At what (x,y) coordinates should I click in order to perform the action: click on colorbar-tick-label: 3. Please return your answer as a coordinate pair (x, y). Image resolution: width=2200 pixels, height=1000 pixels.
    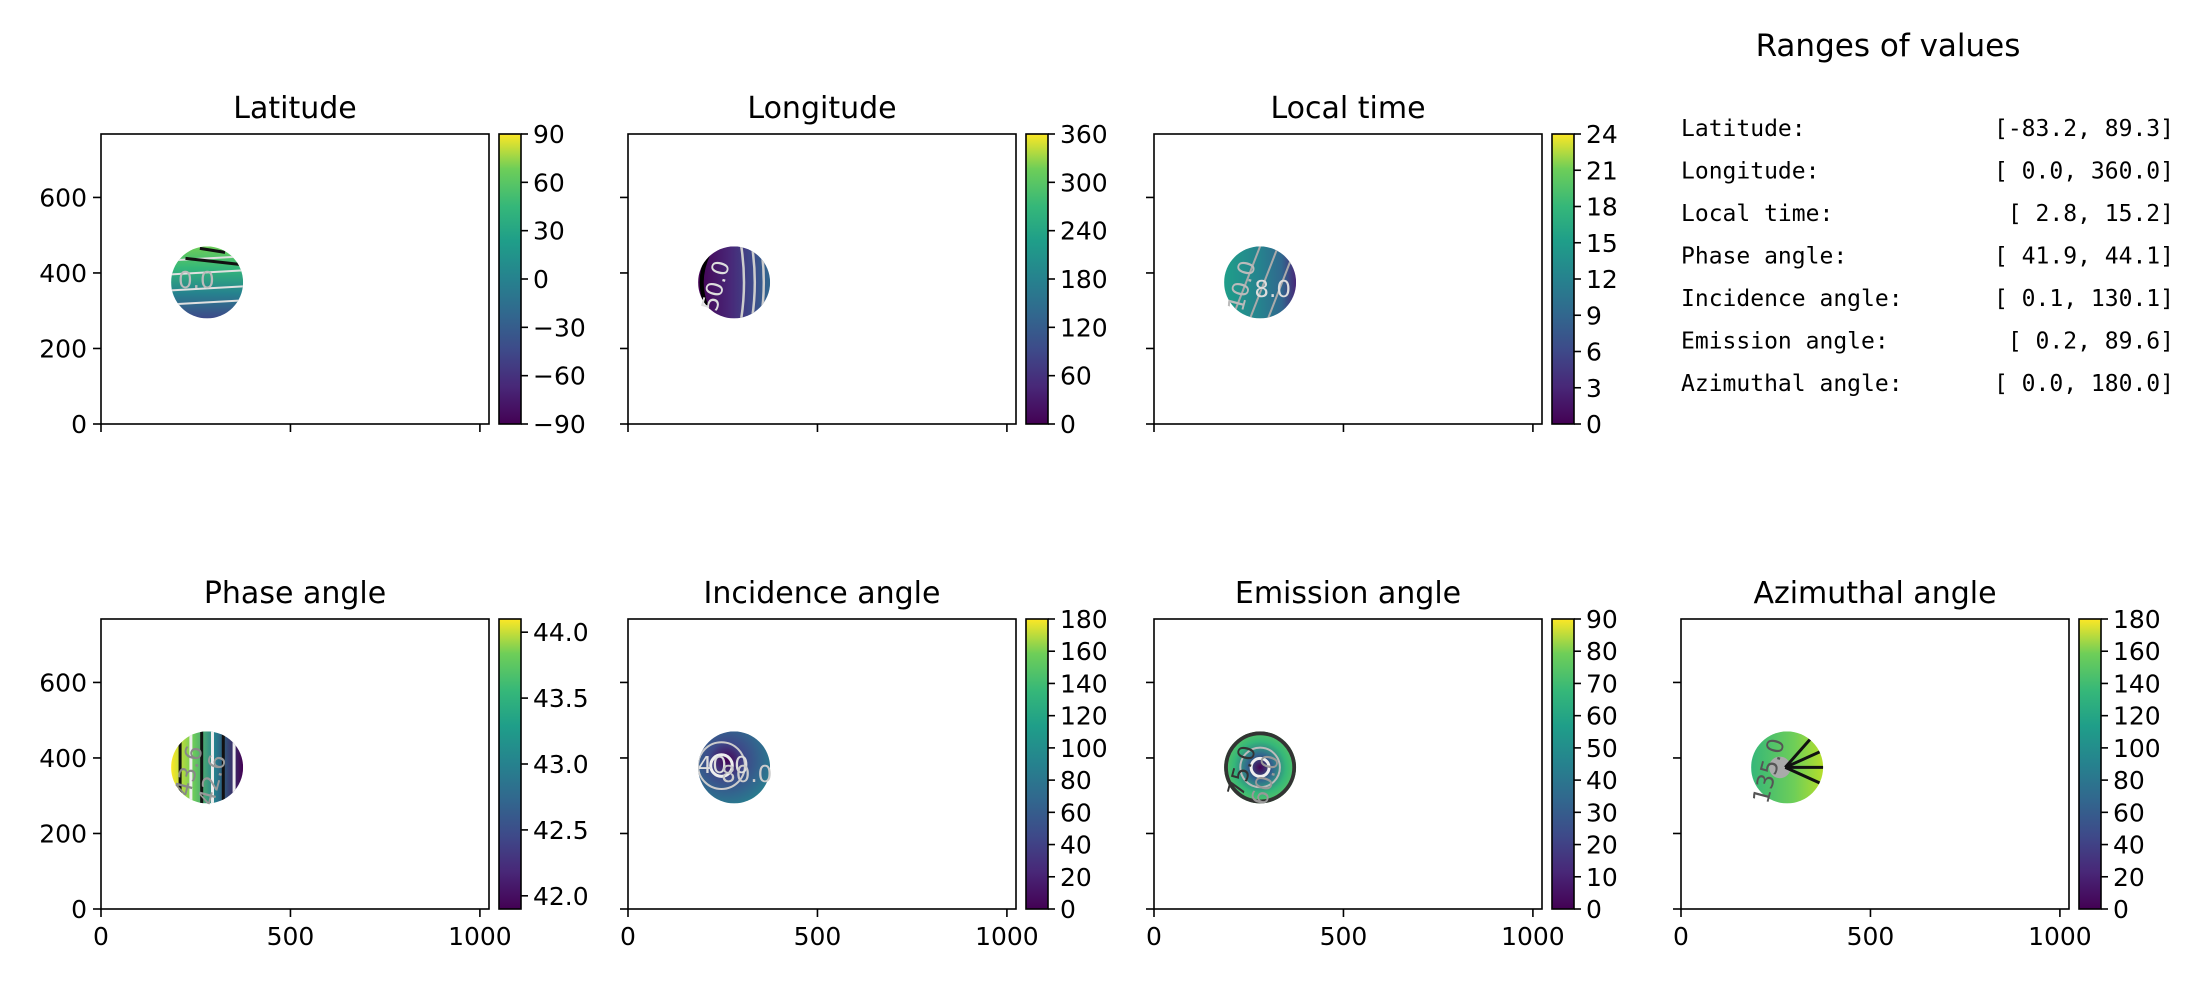
    Looking at the image, I should click on (1594, 388).